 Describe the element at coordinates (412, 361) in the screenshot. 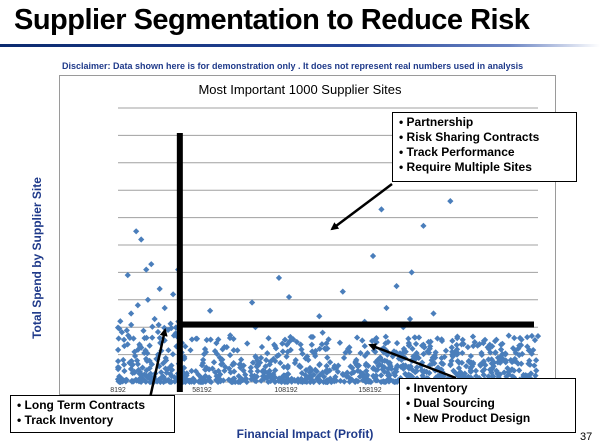

I see `callout-arrow` at that location.